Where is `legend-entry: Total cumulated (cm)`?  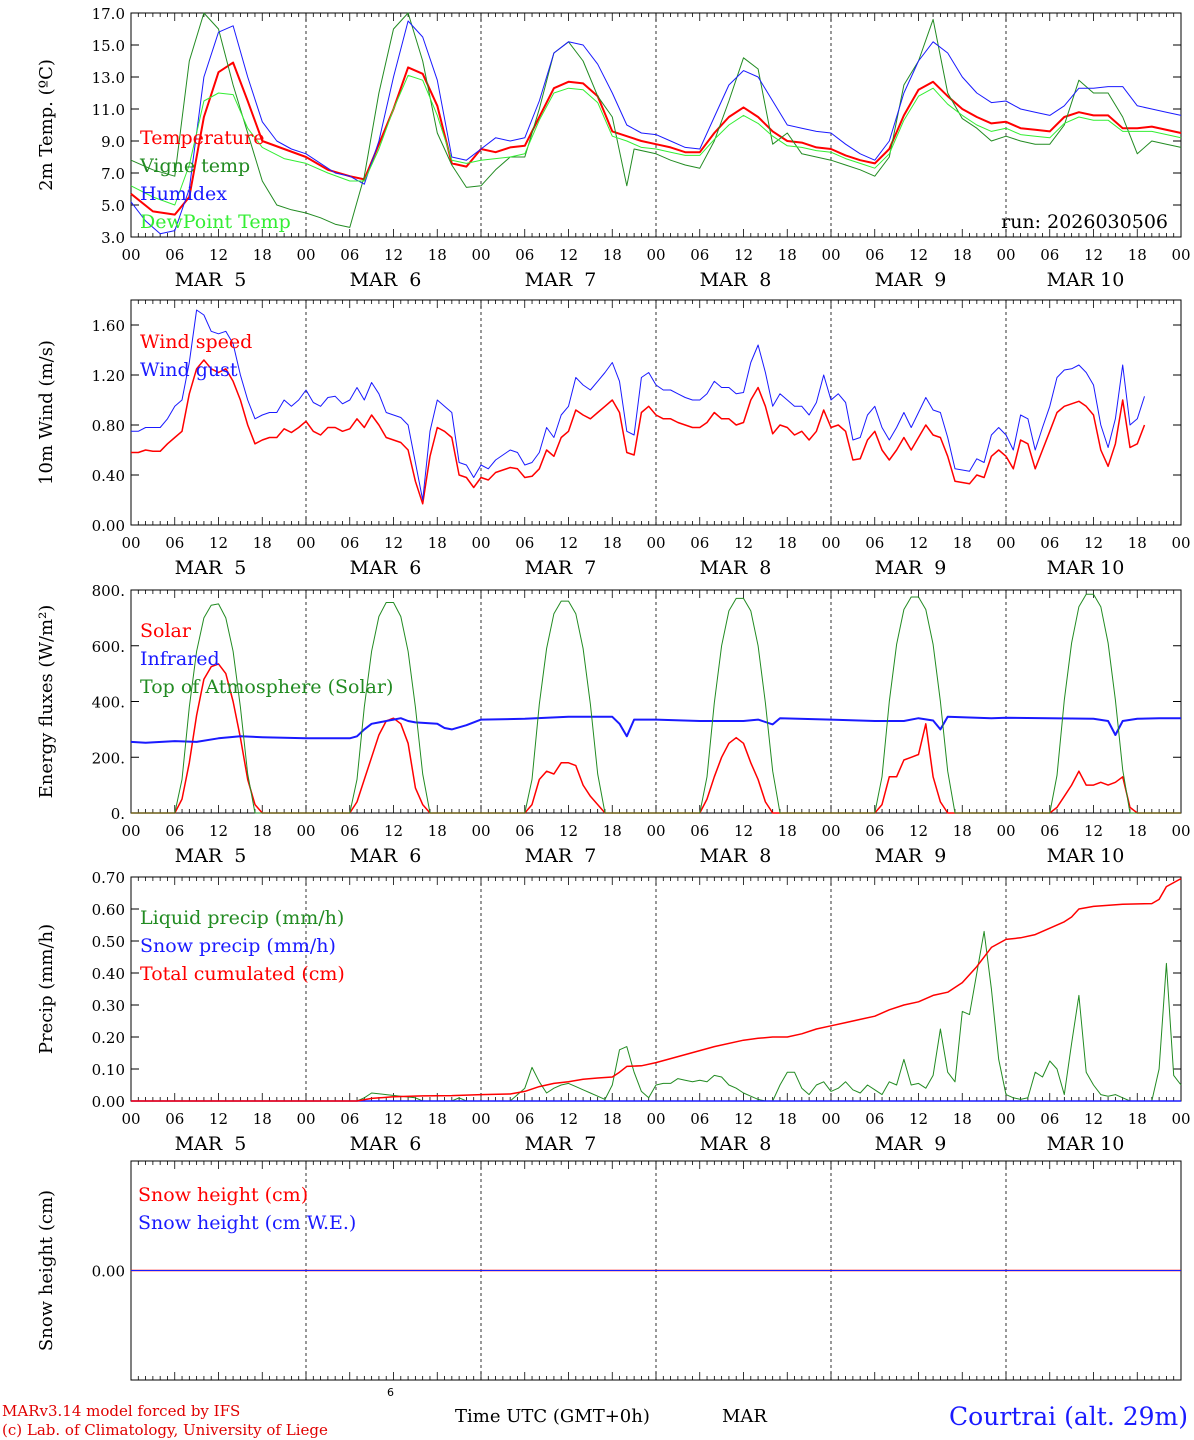
legend-entry: Total cumulated (cm) is located at coordinates (242, 974).